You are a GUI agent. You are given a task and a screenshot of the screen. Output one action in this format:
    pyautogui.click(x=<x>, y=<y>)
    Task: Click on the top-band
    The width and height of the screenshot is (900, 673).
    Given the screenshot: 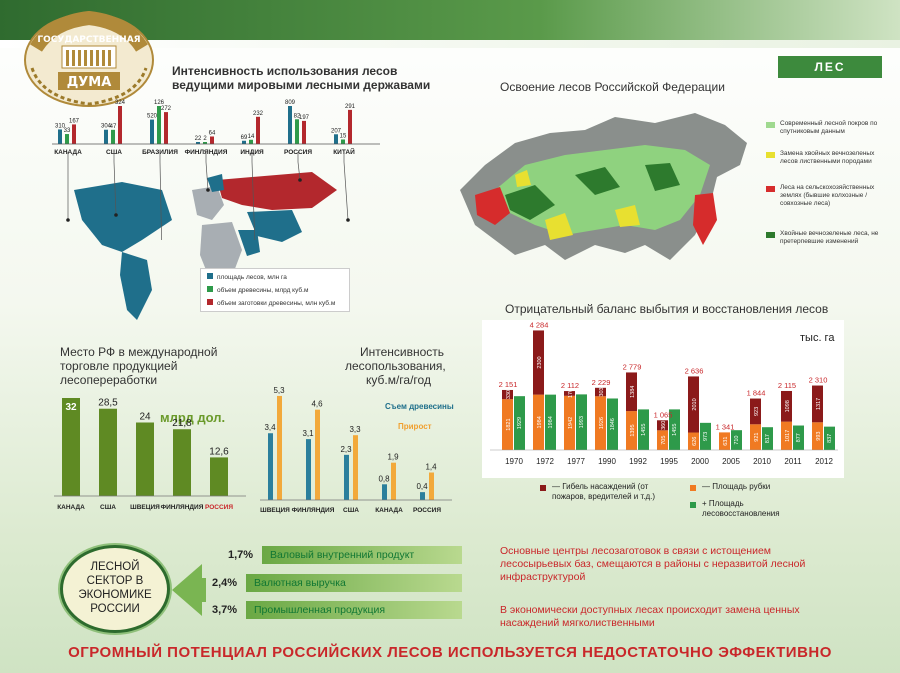 What is the action you would take?
    pyautogui.click(x=450, y=20)
    